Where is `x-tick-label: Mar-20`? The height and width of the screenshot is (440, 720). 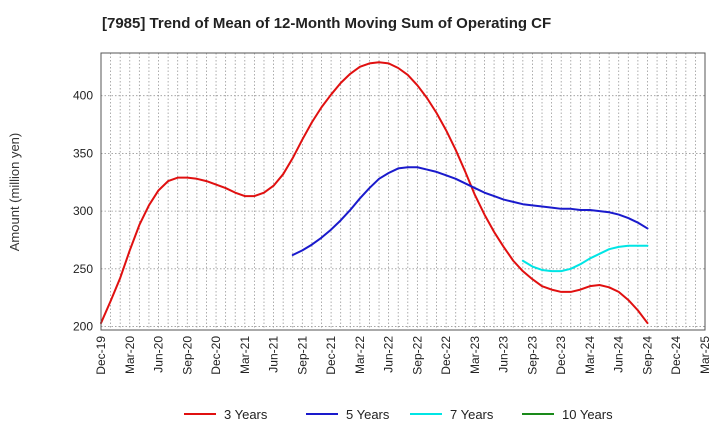
x-tick-label: Mar-20 is located at coordinates (130, 355).